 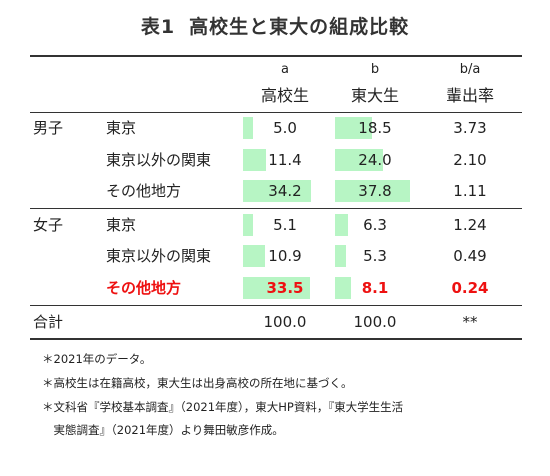 What do you see at coordinates (48, 128) in the screenshot?
I see `group-label: 男子` at bounding box center [48, 128].